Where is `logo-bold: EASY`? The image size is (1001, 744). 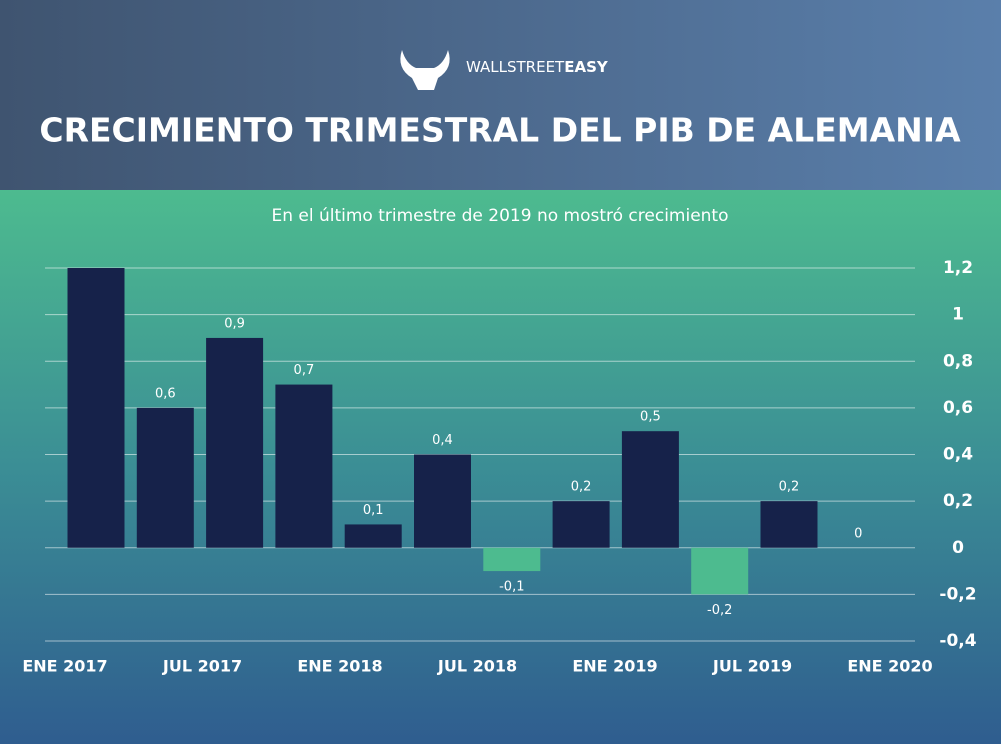 logo-bold: EASY is located at coordinates (586, 67).